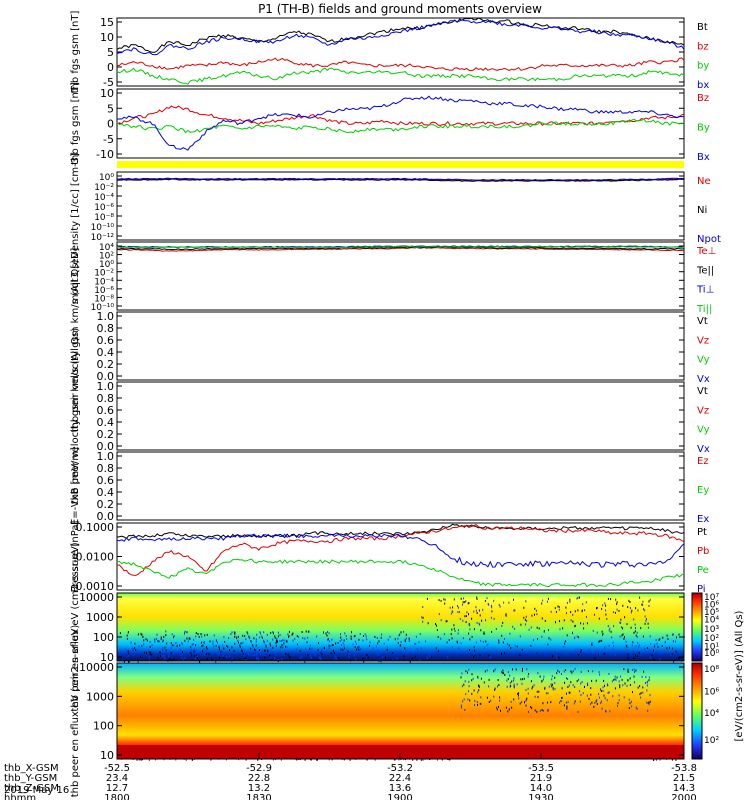 The height and width of the screenshot is (800, 750). What do you see at coordinates (259, 768) in the screenshot?
I see `orbit-value: -52.9` at bounding box center [259, 768].